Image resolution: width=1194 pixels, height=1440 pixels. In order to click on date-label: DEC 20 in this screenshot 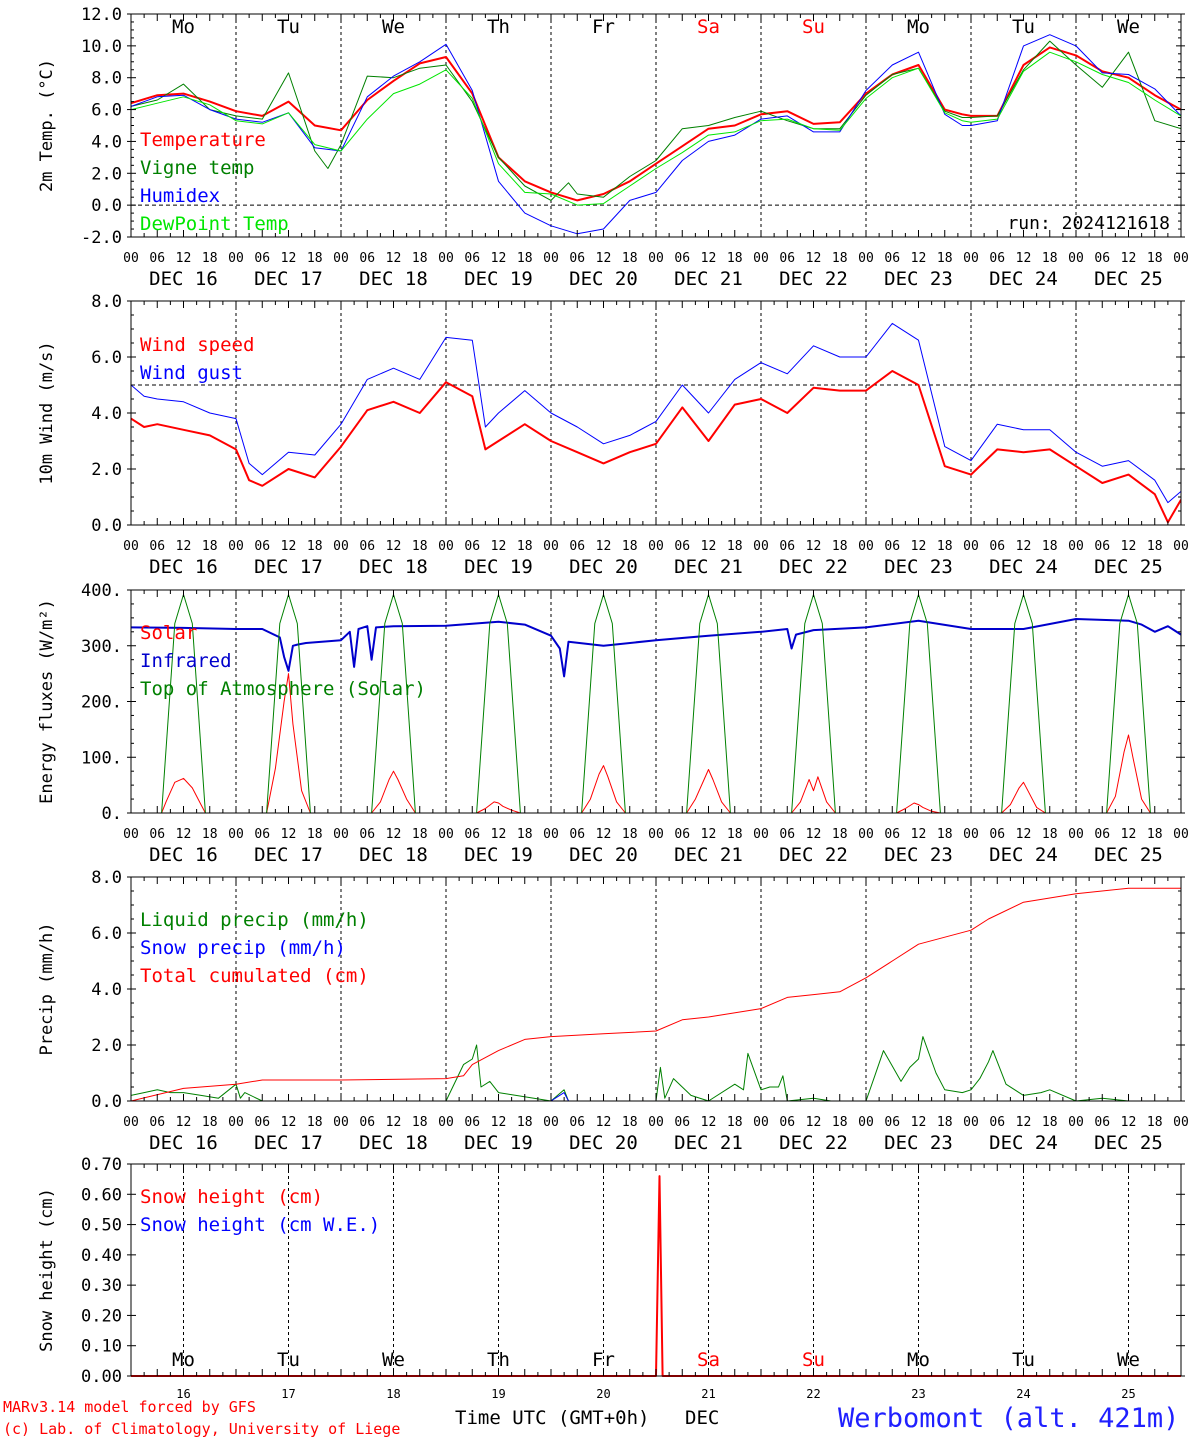, I will do `click(603, 279)`.